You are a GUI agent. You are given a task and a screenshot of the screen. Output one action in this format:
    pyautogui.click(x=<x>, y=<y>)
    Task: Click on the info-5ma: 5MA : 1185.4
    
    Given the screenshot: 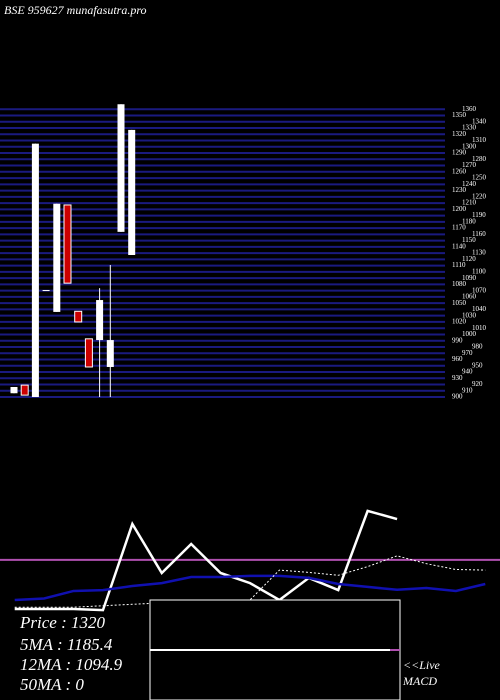 What is the action you would take?
    pyautogui.click(x=66, y=644)
    